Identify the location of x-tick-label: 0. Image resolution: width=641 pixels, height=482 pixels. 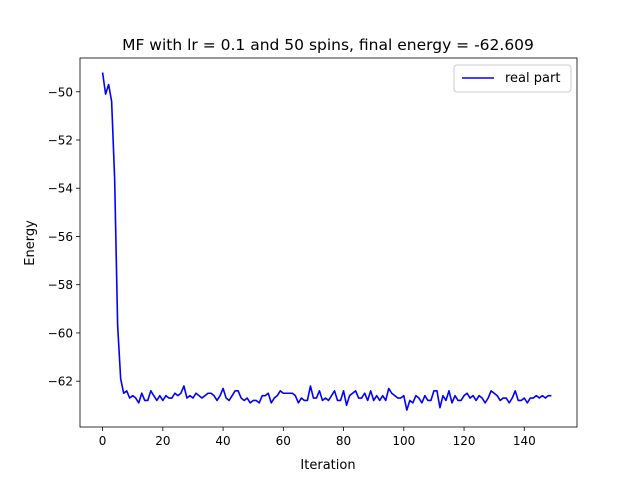
(103, 441).